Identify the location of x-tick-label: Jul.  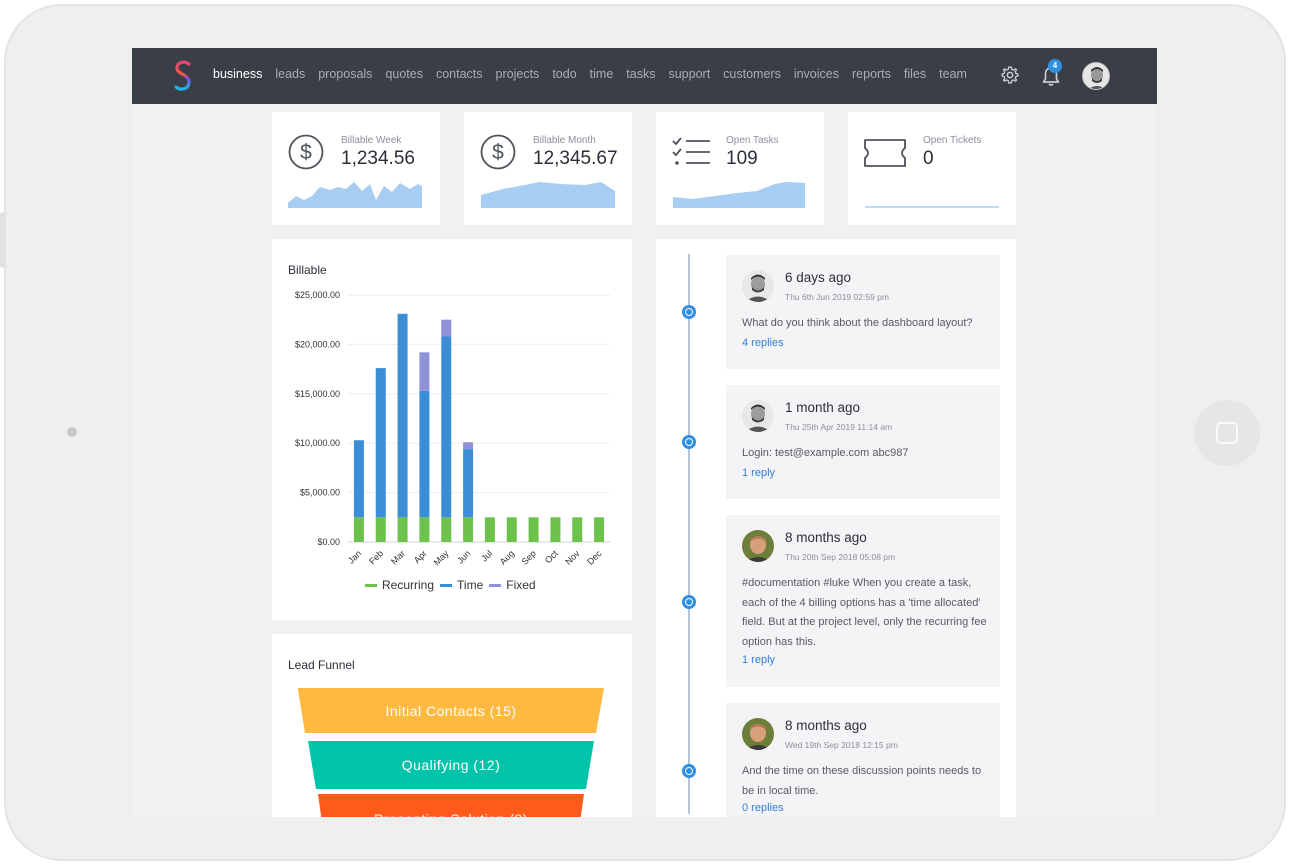
(486, 555).